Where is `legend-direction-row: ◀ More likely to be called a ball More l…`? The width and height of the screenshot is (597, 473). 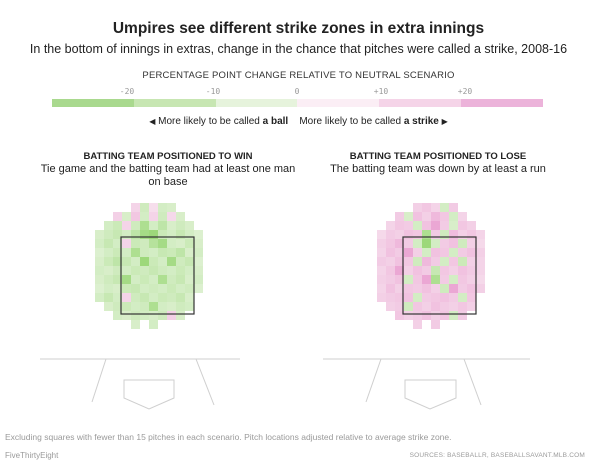
legend-direction-row: ◀ More likely to be called a ball More l… is located at coordinates (298, 121).